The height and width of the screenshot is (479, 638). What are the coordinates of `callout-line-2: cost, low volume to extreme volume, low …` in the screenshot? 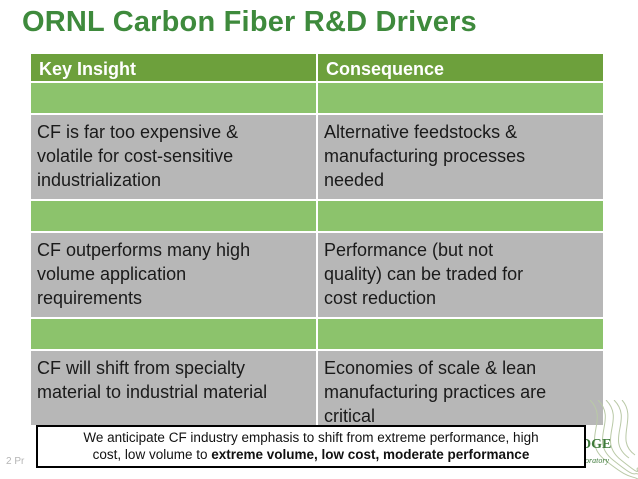 It's located at (311, 454).